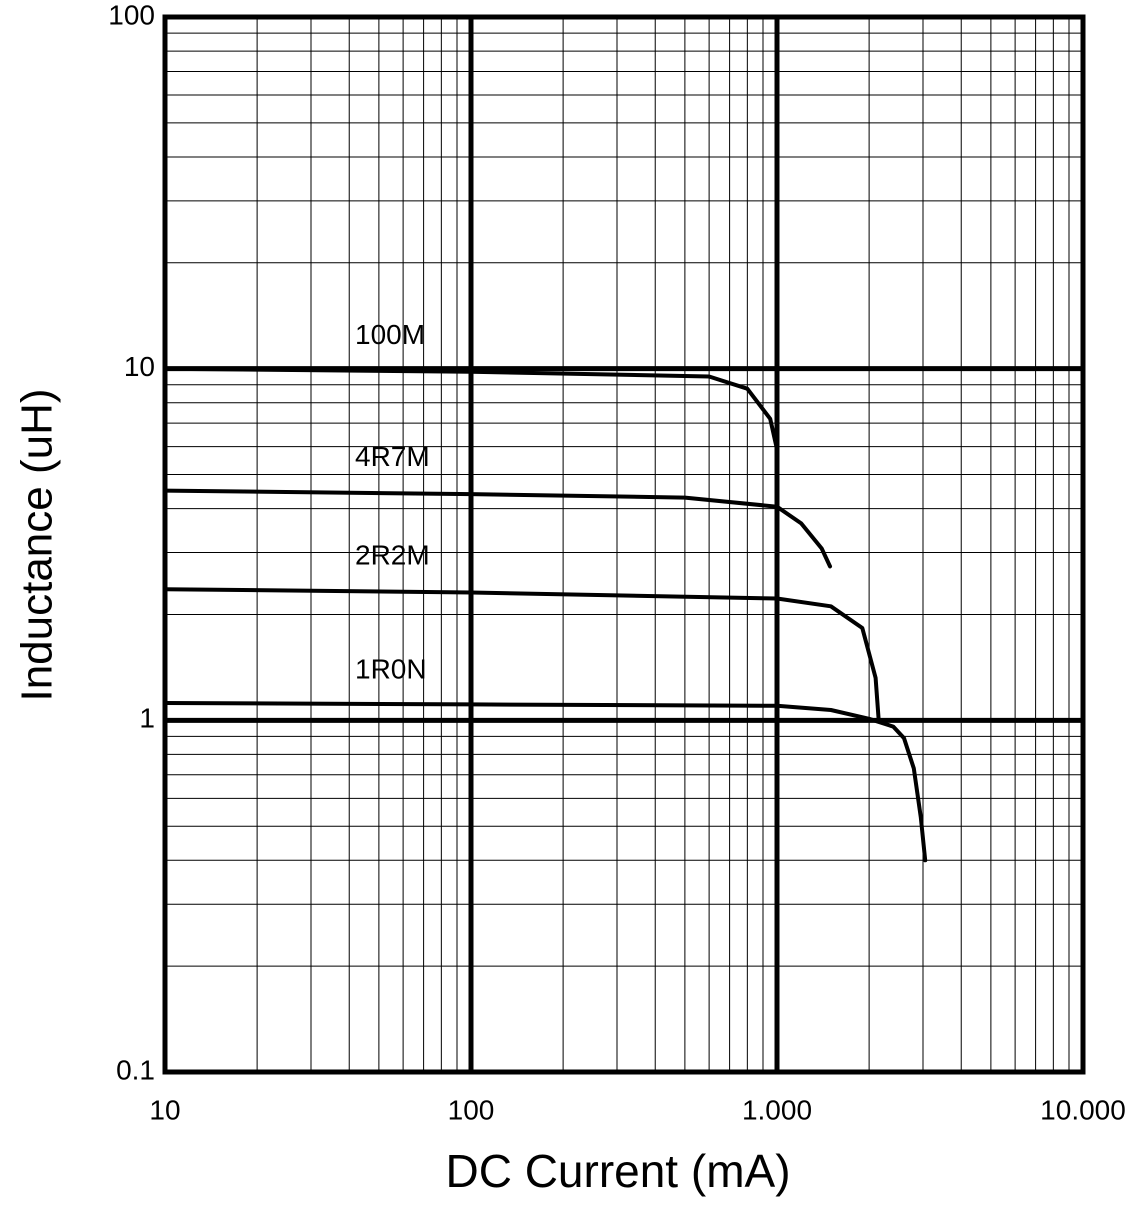 The image size is (1130, 1210). What do you see at coordinates (392, 456) in the screenshot?
I see `series-label: 4R7M` at bounding box center [392, 456].